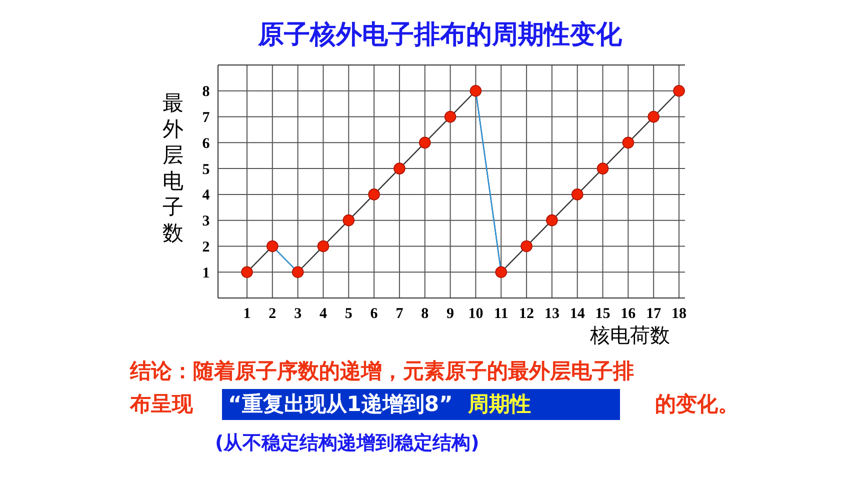 The image size is (860, 484). What do you see at coordinates (206, 273) in the screenshot?
I see `y-tick-label: 1` at bounding box center [206, 273].